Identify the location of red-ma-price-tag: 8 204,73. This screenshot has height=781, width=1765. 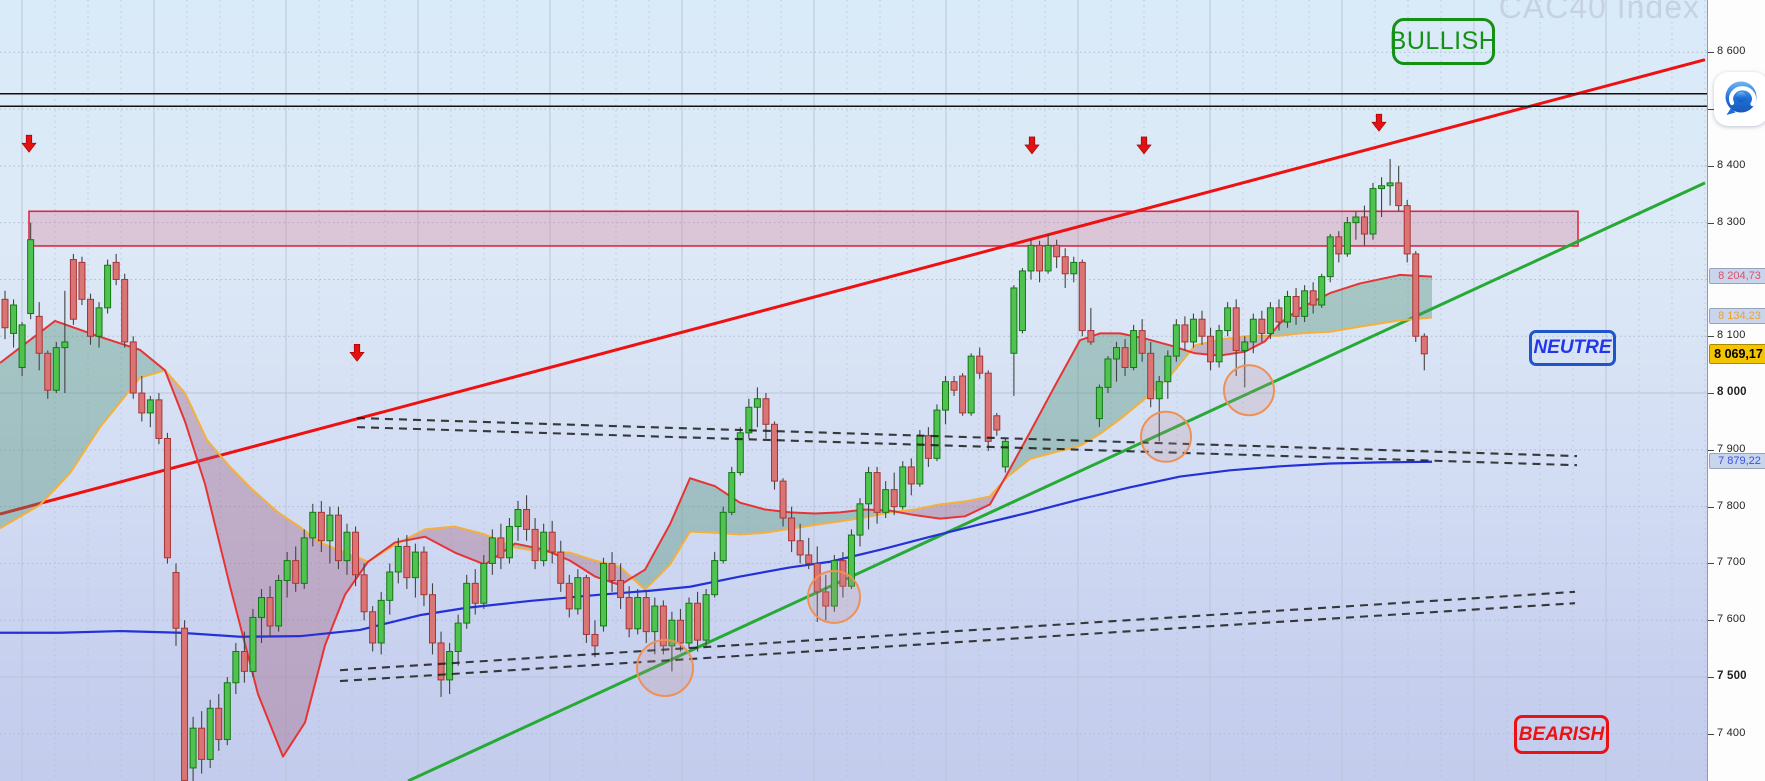
(1737, 275).